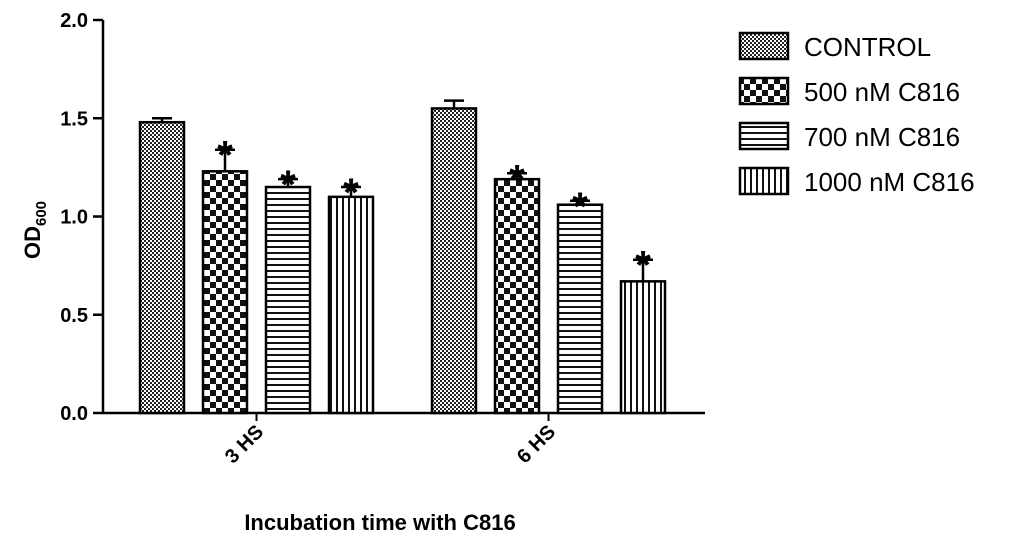 Image resolution: width=1024 pixels, height=543 pixels. What do you see at coordinates (882, 92) in the screenshot?
I see `legend-label: 500 nM C816` at bounding box center [882, 92].